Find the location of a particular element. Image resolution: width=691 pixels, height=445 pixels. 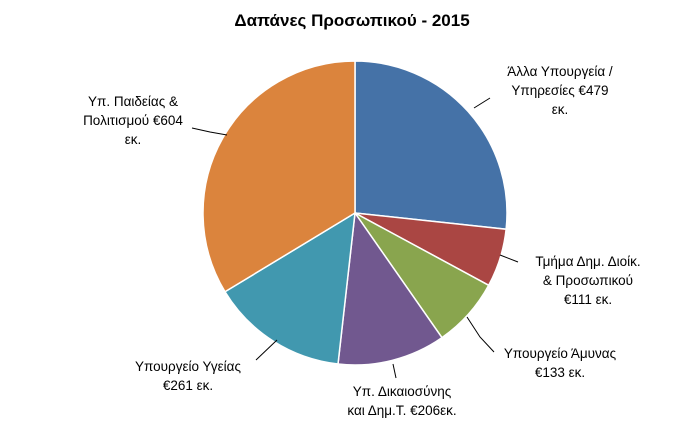

data-label-line: Τμήμα Δημ. Διοίκ. is located at coordinates (587, 261).